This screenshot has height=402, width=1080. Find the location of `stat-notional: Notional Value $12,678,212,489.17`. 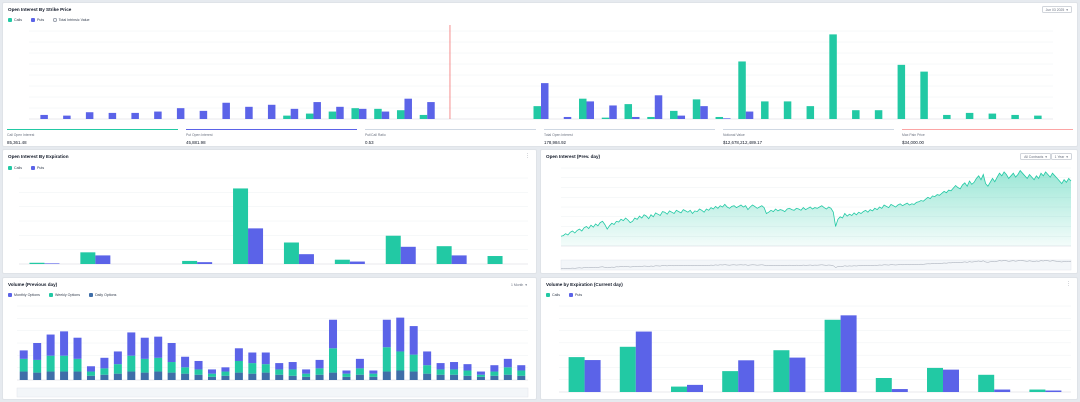

stat-notional: Notional Value $12,678,212,489.17 is located at coordinates (808, 137).